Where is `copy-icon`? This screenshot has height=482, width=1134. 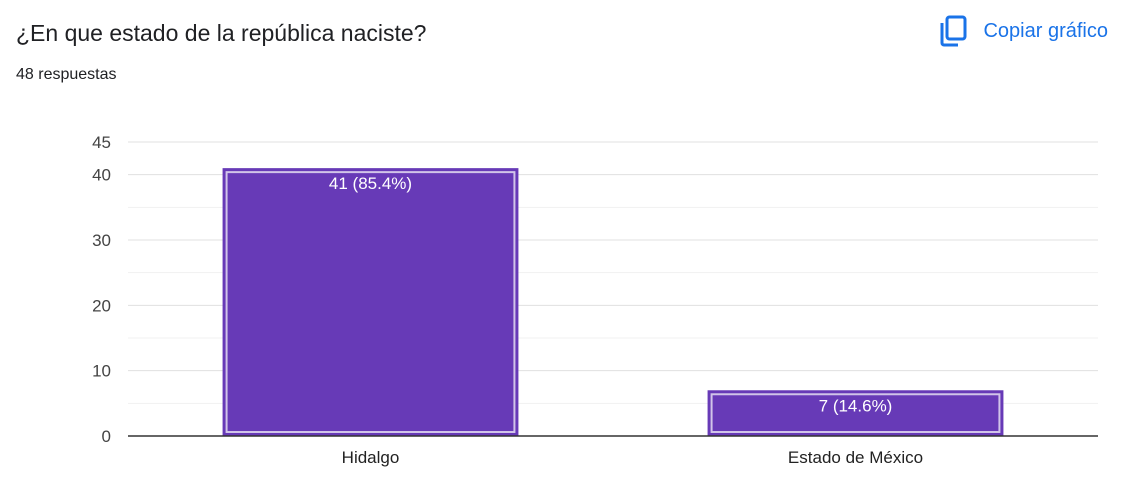 copy-icon is located at coordinates (953, 31).